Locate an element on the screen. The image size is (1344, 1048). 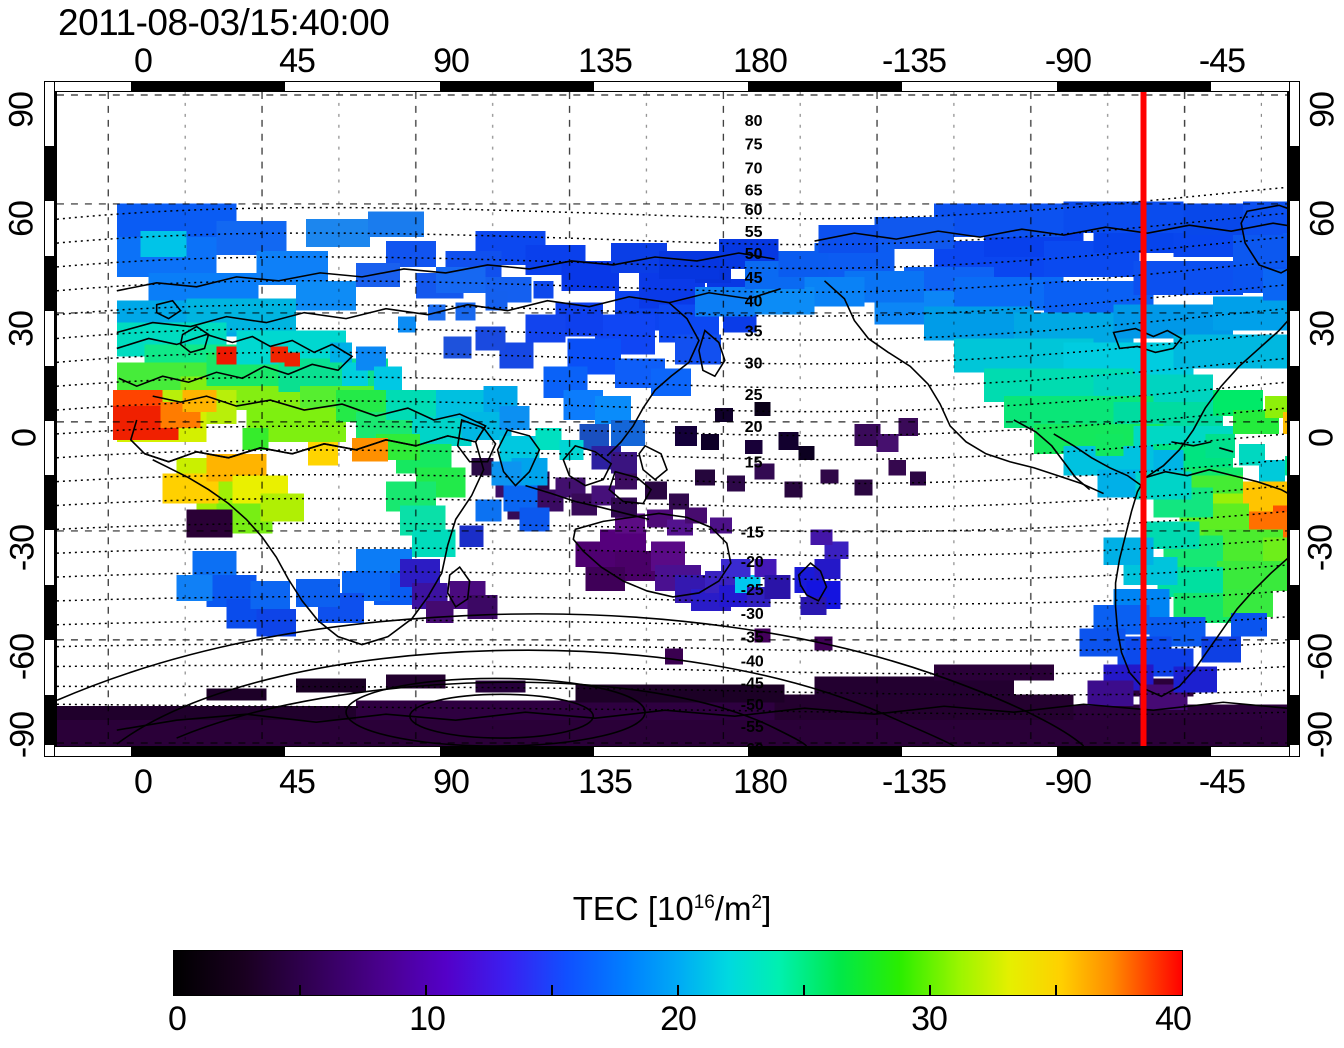
xtick-bottom-m90: -90 is located at coordinates (1068, 782).